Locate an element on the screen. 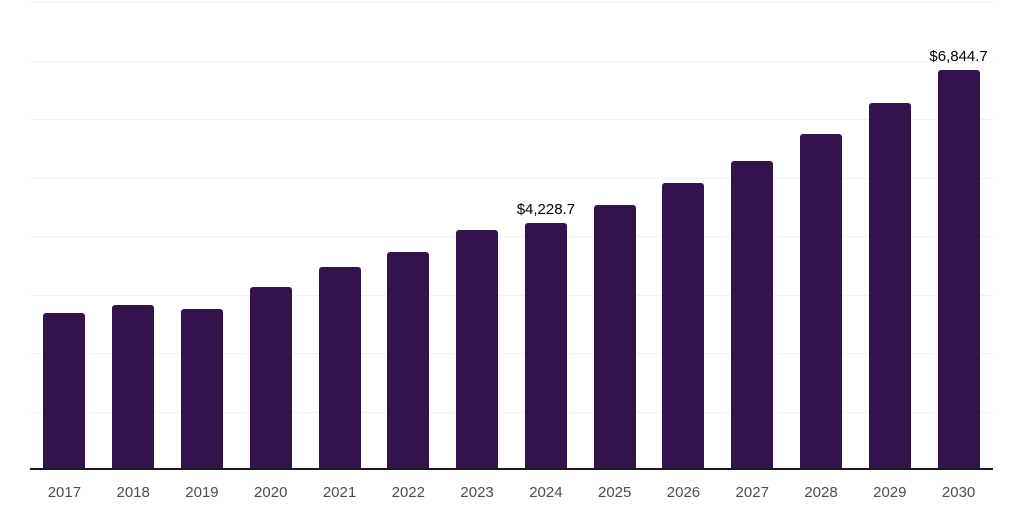 This screenshot has height=512, width=1024. x-axis-label-2026: 2026 is located at coordinates (683, 492).